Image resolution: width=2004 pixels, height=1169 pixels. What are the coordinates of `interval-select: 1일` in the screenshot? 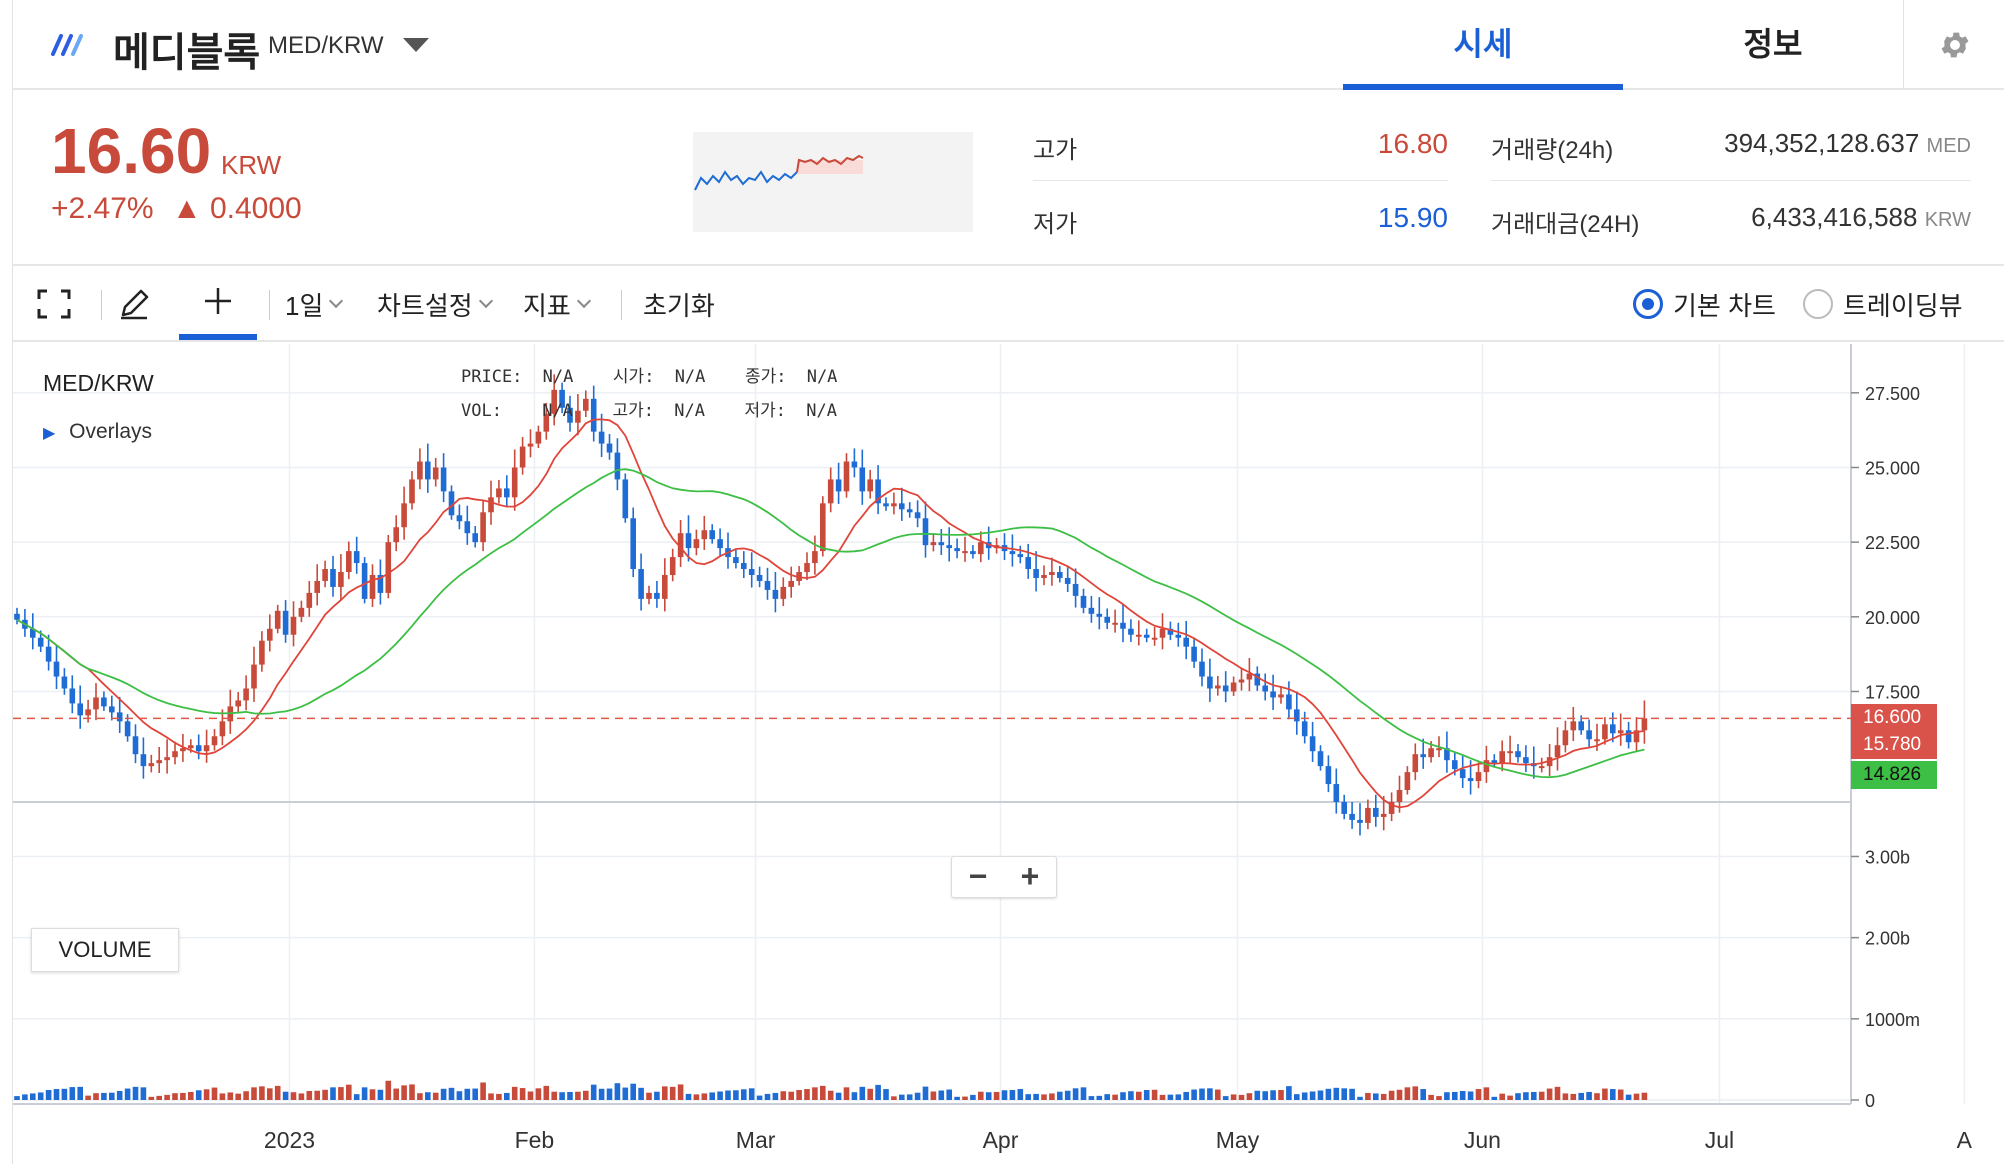 It's located at (314, 304).